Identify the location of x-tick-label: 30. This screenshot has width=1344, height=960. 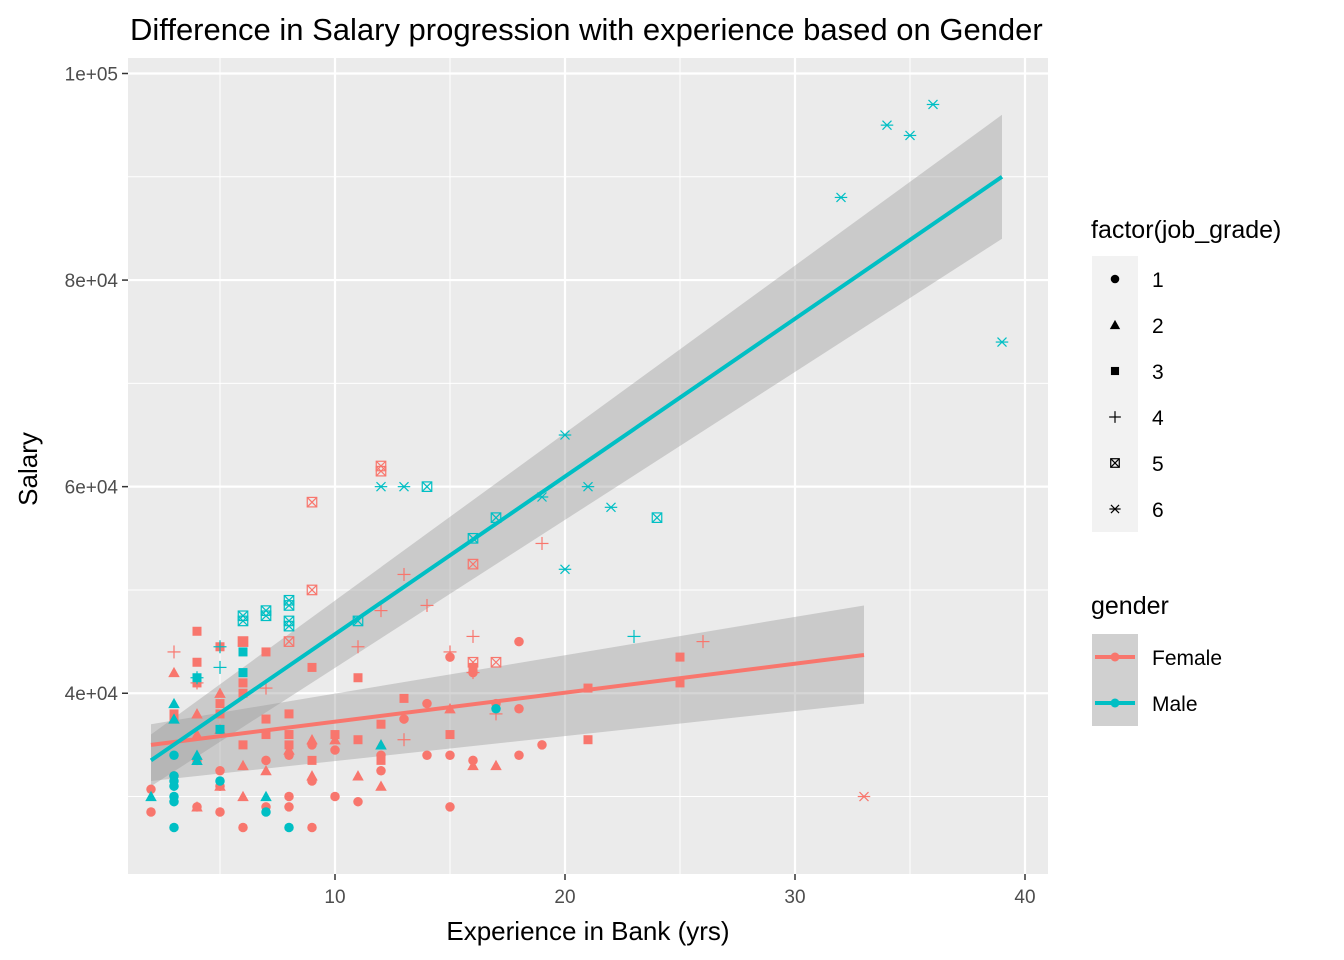
(794, 897).